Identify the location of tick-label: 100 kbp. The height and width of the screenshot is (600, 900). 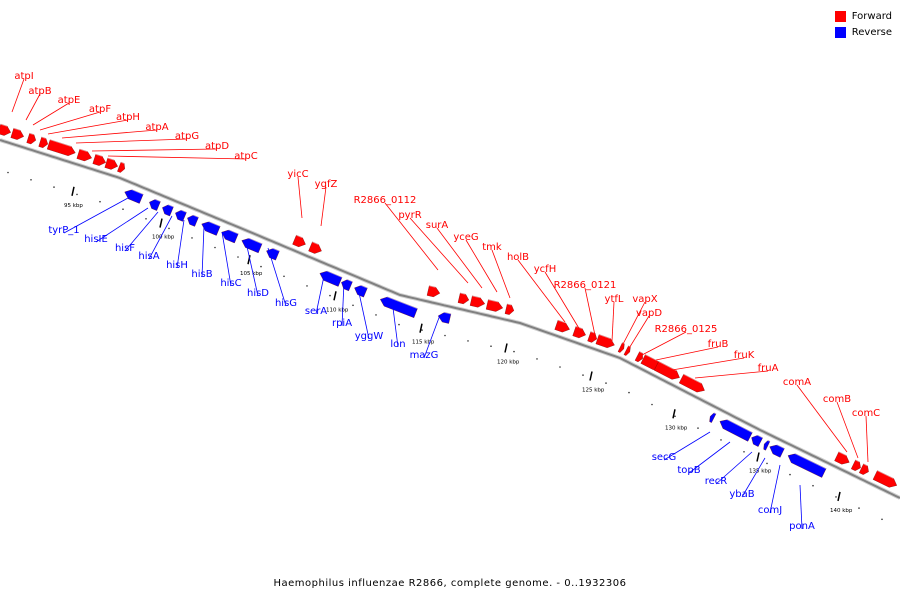
(163, 238).